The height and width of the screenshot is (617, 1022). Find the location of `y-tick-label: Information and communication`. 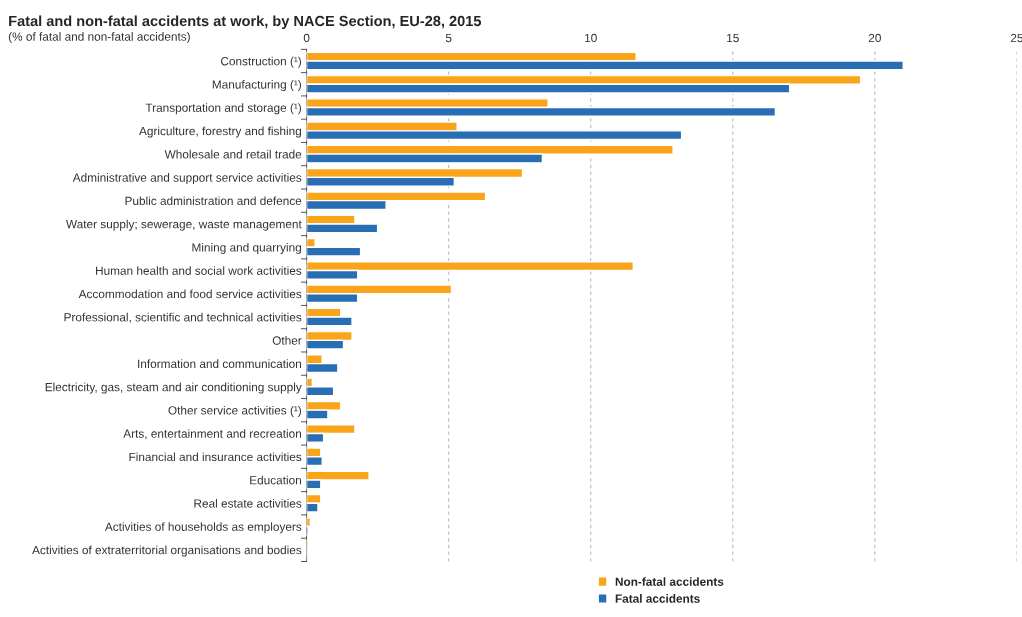

y-tick-label: Information and communication is located at coordinates (219, 363).